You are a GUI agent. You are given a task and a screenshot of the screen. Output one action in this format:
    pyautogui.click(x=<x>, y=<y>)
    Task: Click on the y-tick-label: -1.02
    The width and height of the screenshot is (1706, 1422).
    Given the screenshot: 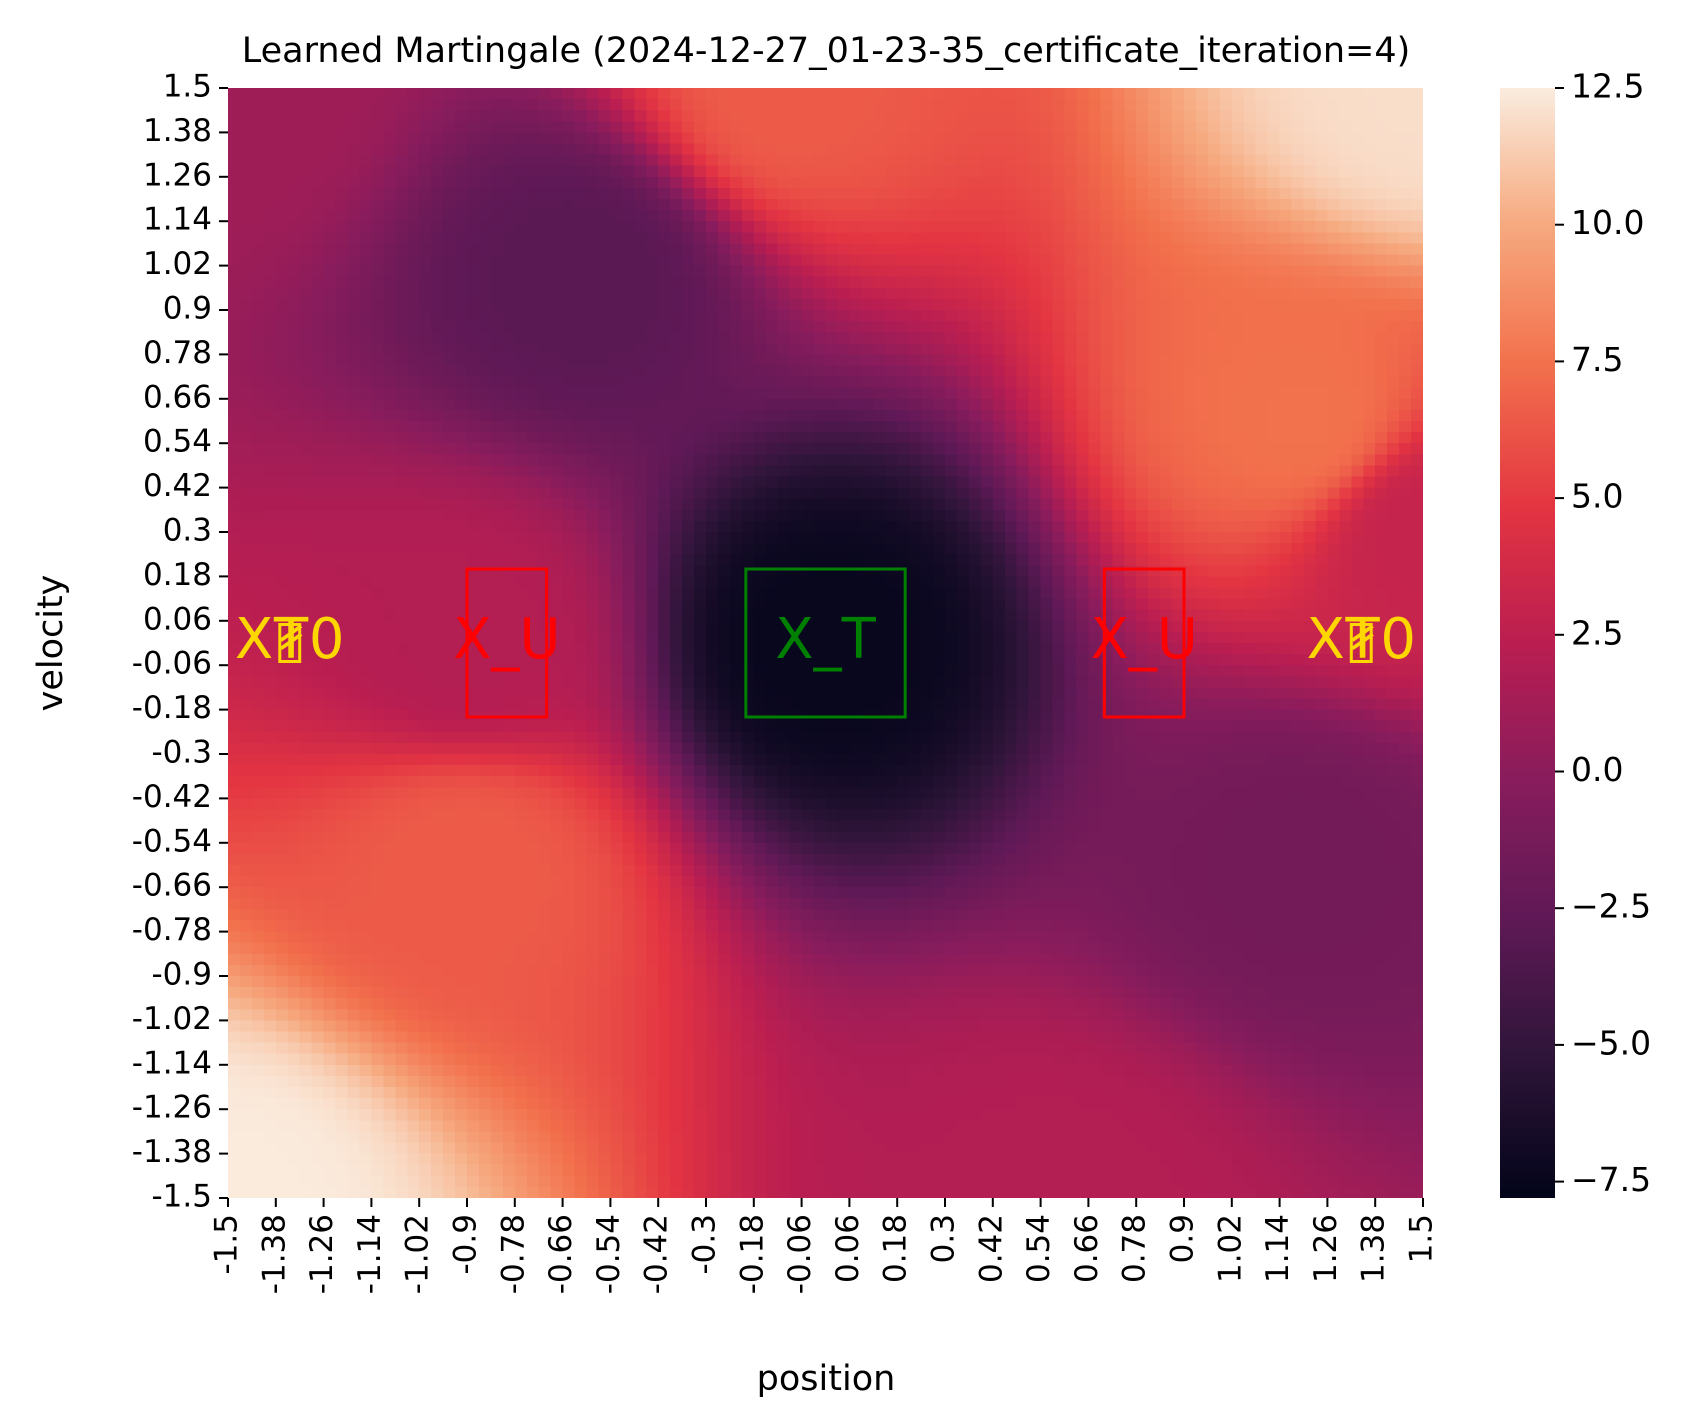 What is the action you would take?
    pyautogui.click(x=172, y=1019)
    